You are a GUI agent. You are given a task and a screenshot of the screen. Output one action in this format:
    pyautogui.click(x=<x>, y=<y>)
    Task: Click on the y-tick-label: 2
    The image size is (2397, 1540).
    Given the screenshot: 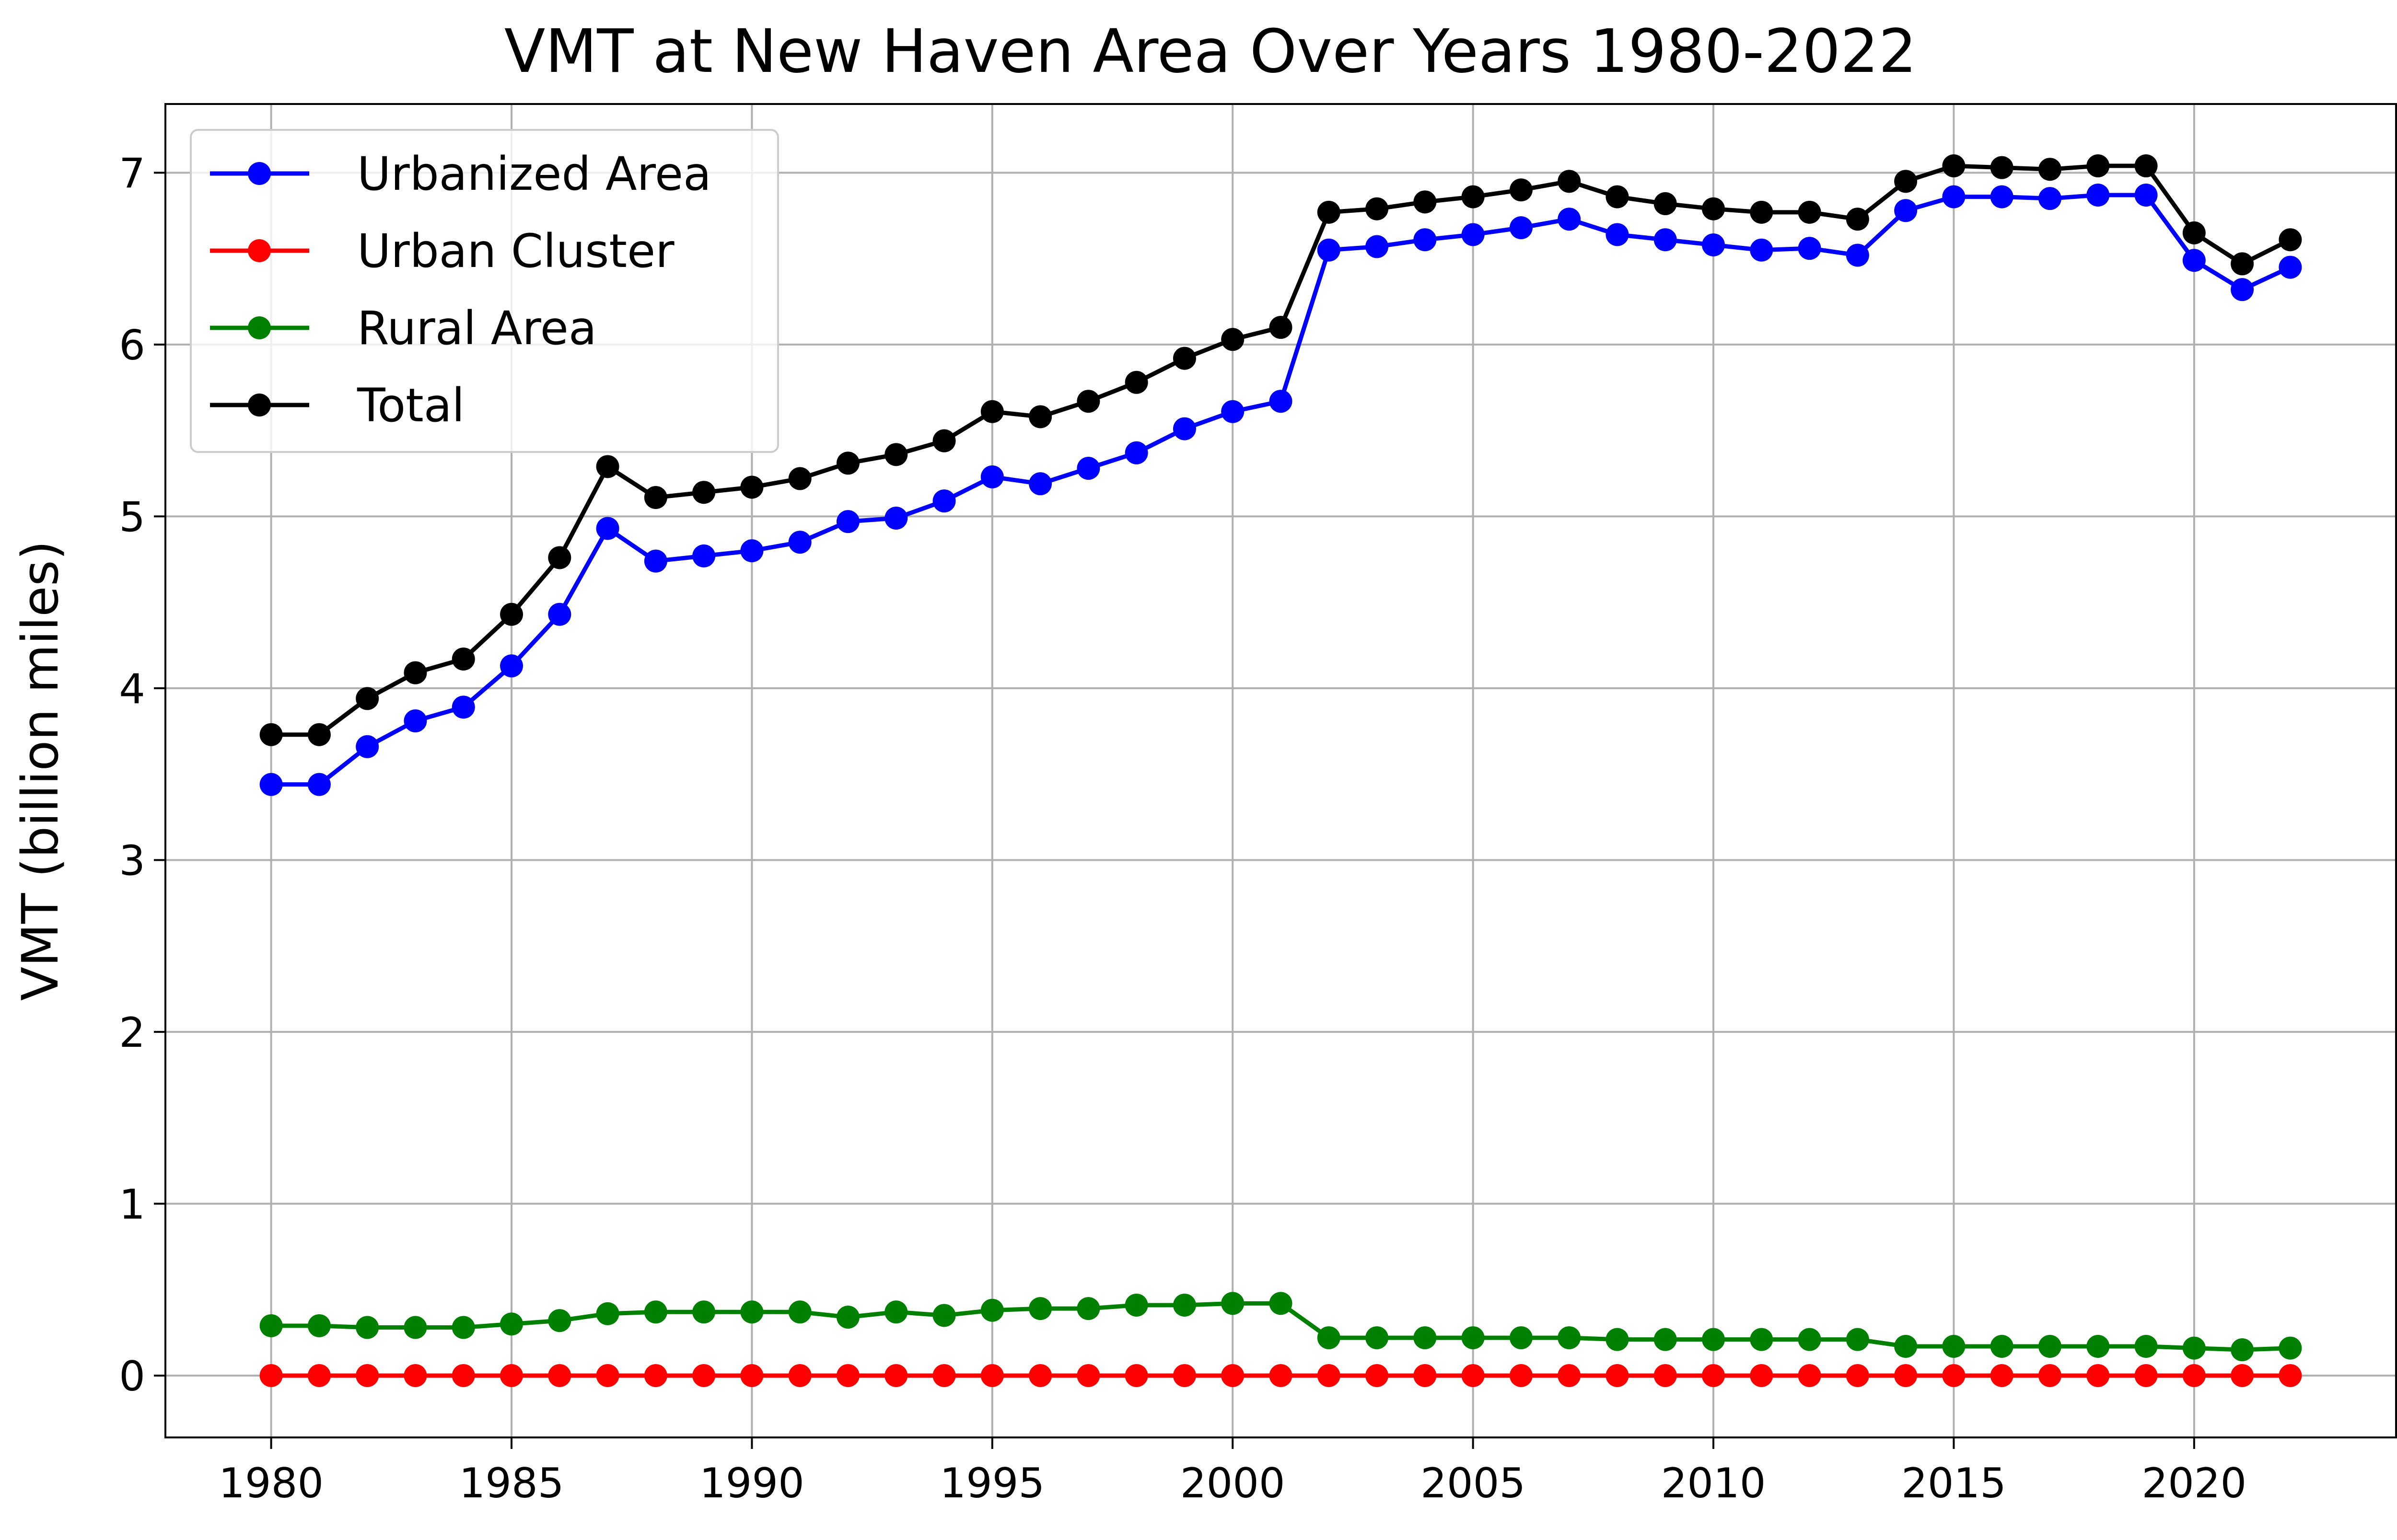 What is the action you would take?
    pyautogui.click(x=132, y=1033)
    